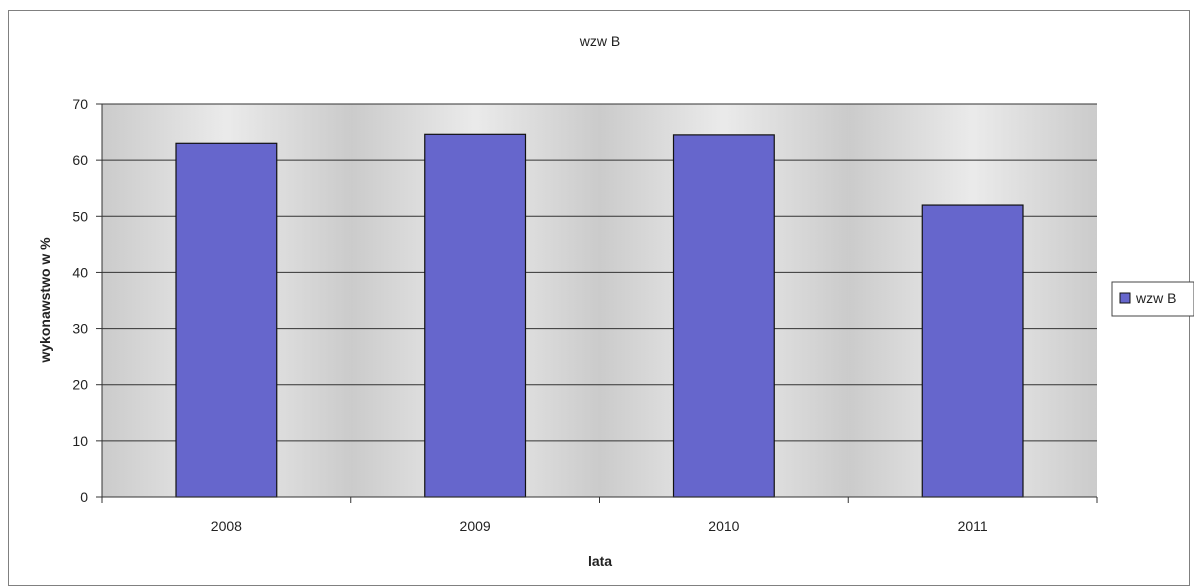 This screenshot has width=1194, height=588. What do you see at coordinates (1155, 298) in the screenshot?
I see `legend-label: wzw B` at bounding box center [1155, 298].